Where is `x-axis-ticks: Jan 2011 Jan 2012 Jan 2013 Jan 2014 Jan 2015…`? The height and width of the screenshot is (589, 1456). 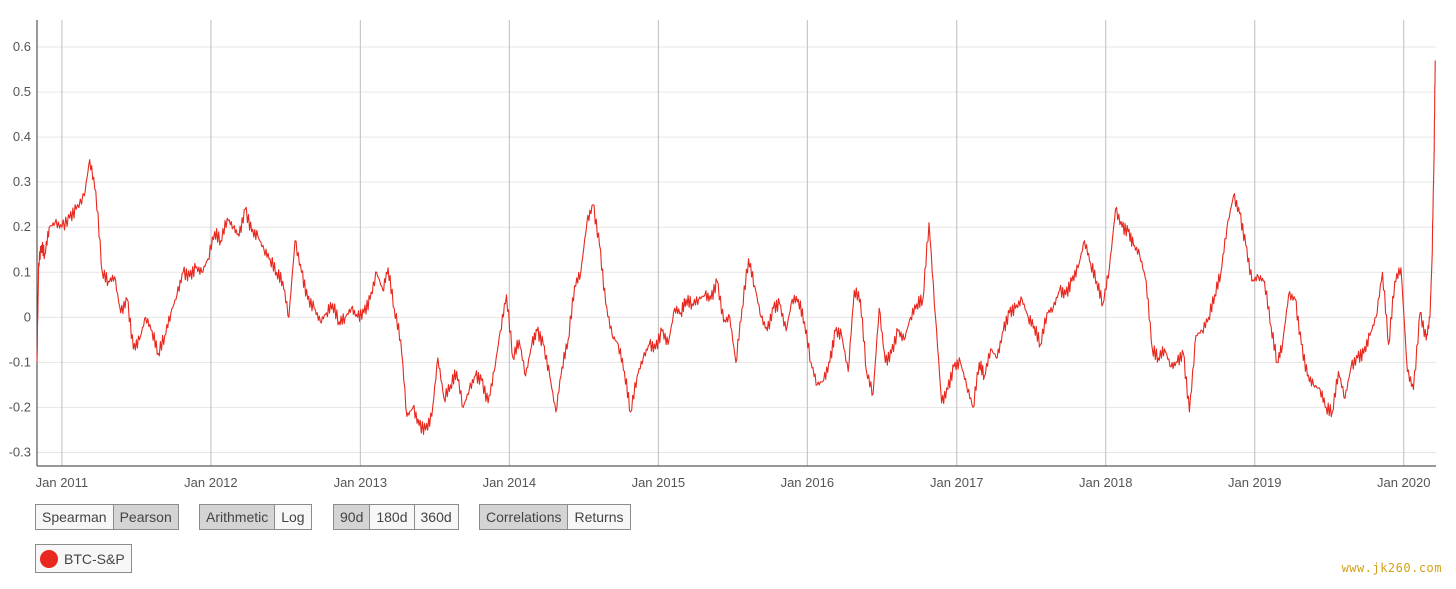 x-axis-ticks: Jan 2011 Jan 2012 Jan 2013 Jan 2014 Jan 2015… is located at coordinates (733, 482).